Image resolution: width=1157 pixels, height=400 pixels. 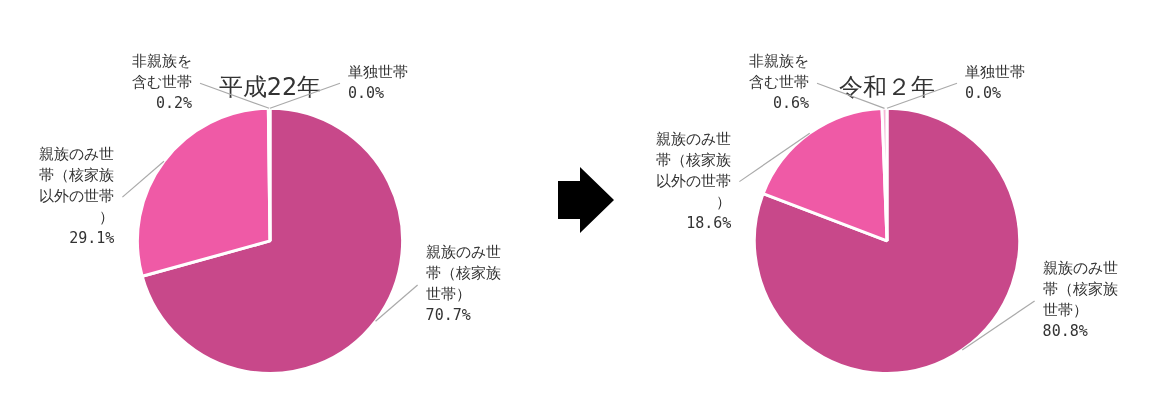 What do you see at coordinates (790, 103) in the screenshot?
I see `data-label: 0.6%` at bounding box center [790, 103].